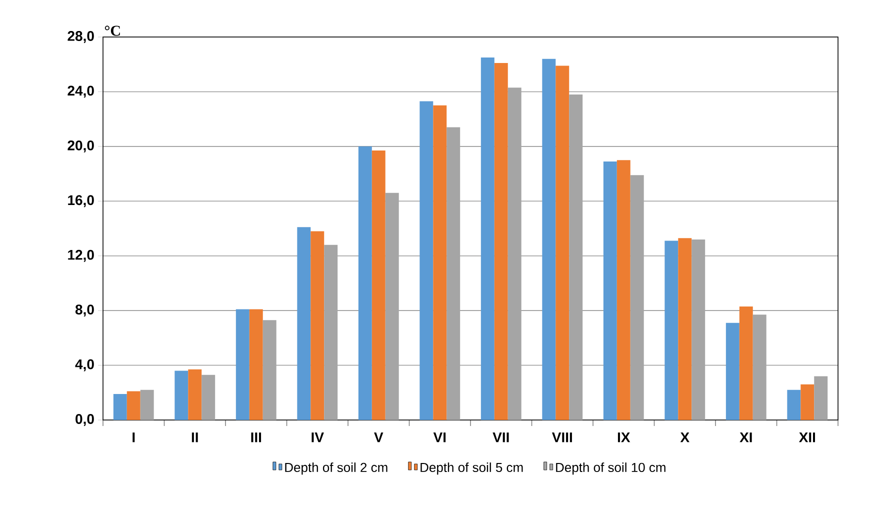 The height and width of the screenshot is (511, 896). I want to click on x-tick-label: XI, so click(746, 437).